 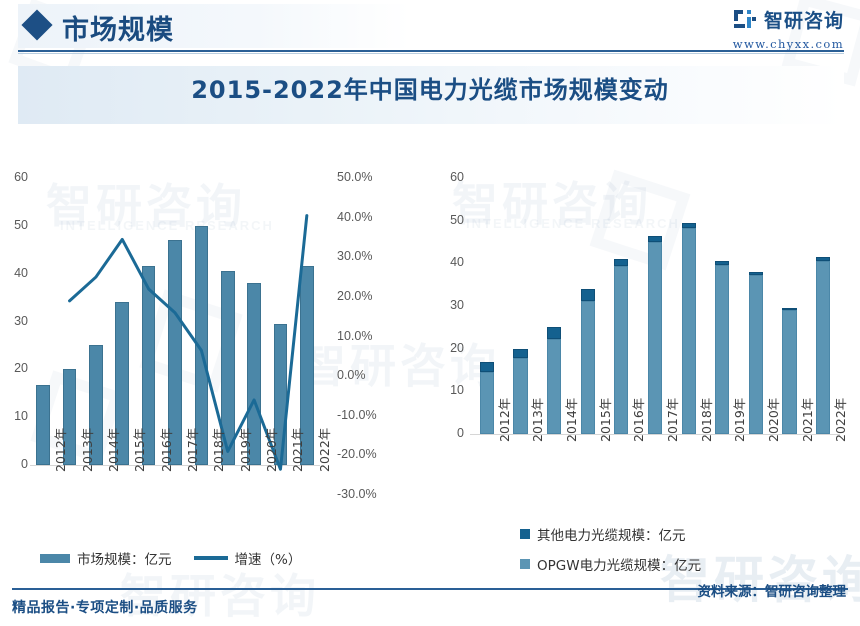 I want to click on footer-tagline: 精品报告·专项定制·品质服务, so click(x=105, y=608).